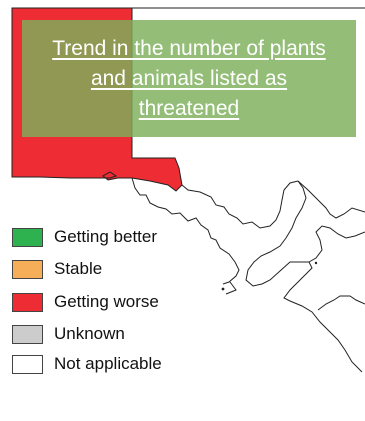 The width and height of the screenshot is (365, 421). What do you see at coordinates (27, 237) in the screenshot?
I see `legend-swatch-getting-better` at bounding box center [27, 237].